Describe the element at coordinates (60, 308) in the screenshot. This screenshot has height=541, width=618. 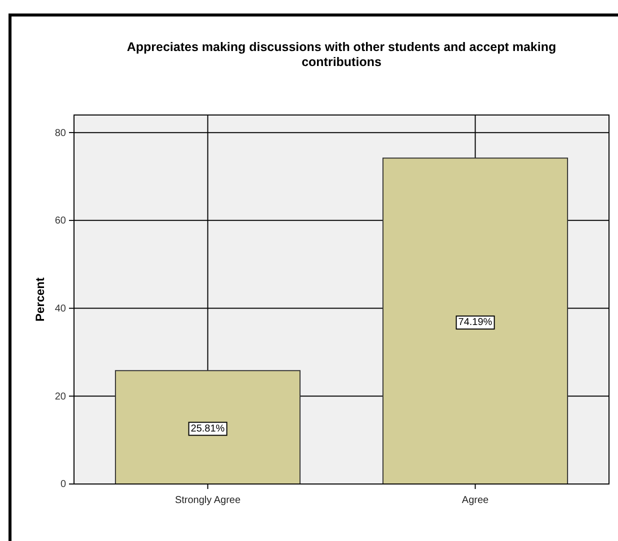
I see `y-tick-label: 40` at that location.